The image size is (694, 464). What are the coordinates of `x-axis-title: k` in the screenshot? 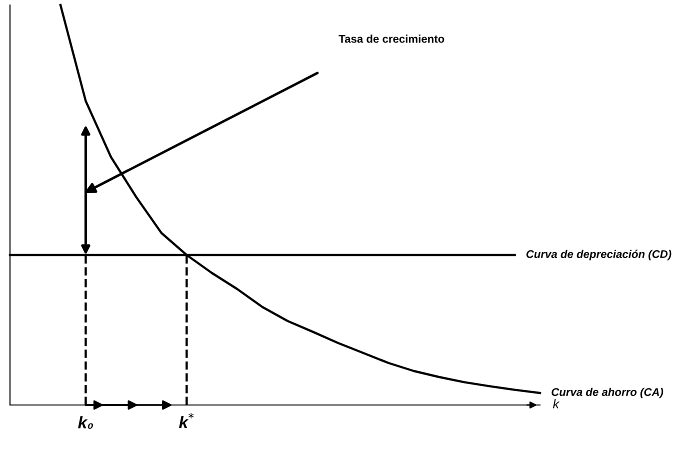 It's located at (556, 403).